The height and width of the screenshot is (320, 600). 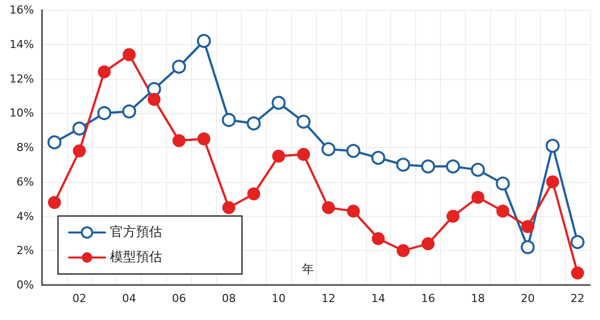 What do you see at coordinates (577, 298) in the screenshot?
I see `x-tick-label: 22` at bounding box center [577, 298].